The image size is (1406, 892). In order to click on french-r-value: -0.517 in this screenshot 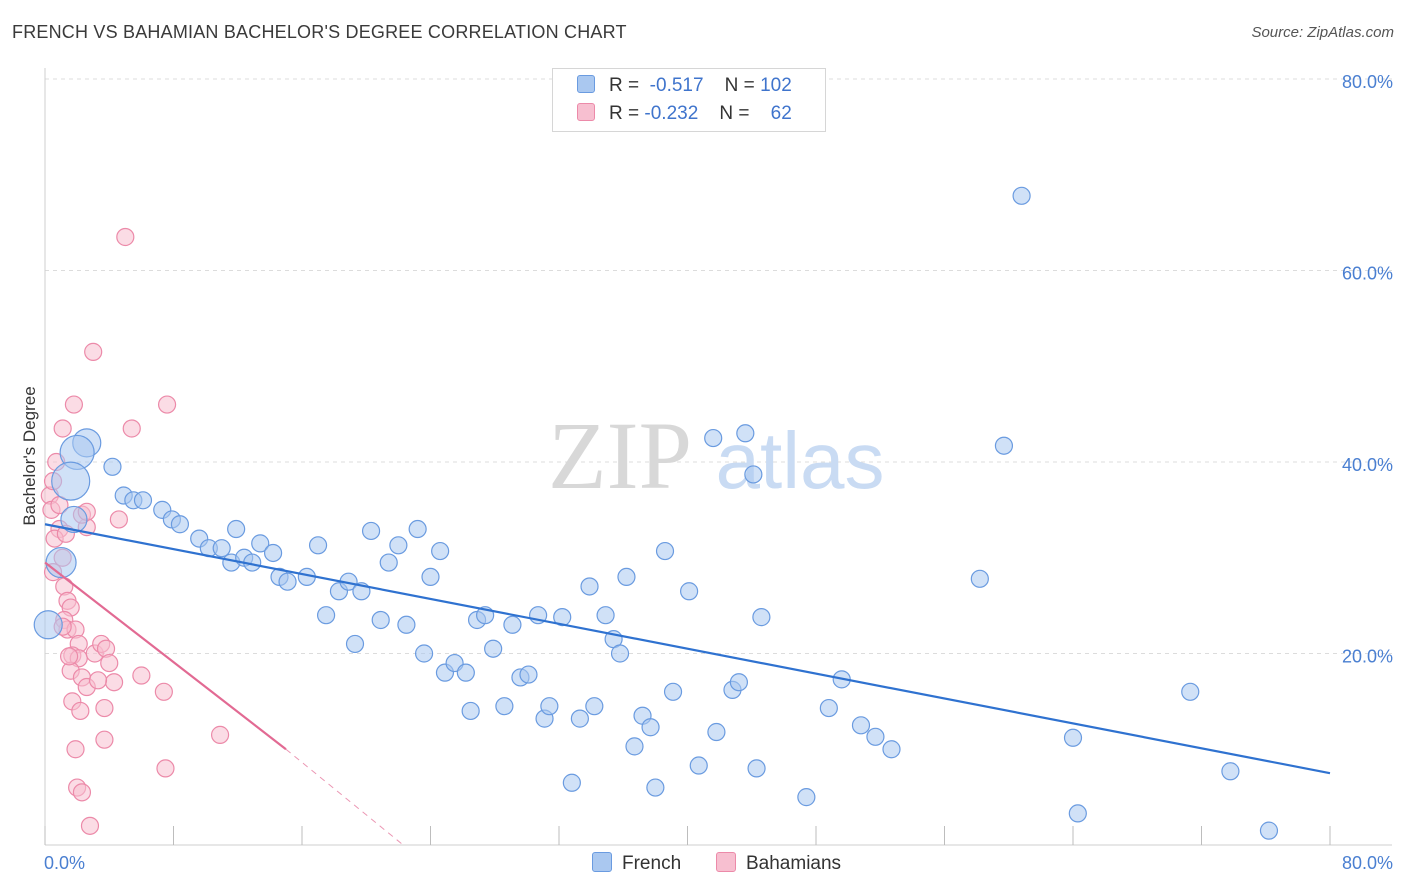, I will do `click(676, 85)`.